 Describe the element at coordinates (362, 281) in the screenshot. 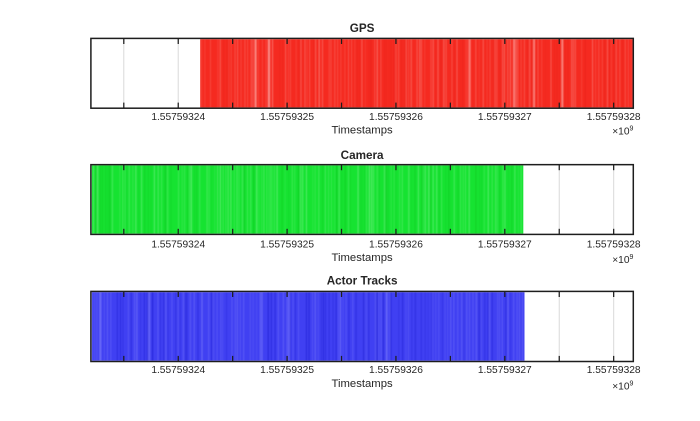

I see `svg-text: Actor Tracks` at that location.